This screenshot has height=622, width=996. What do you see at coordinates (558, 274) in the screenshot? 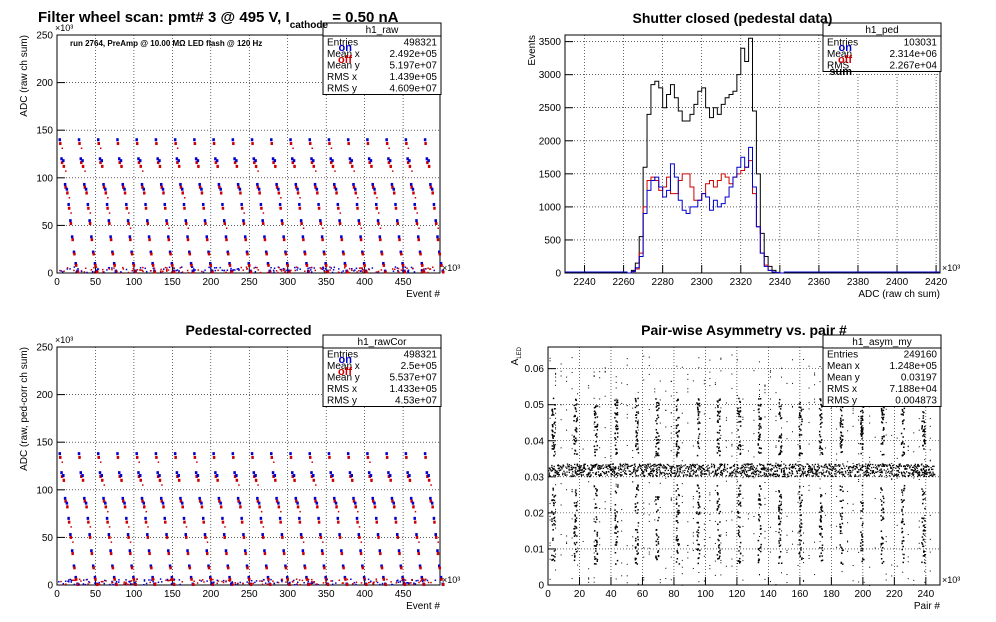
I see `y-tick-label: 0` at bounding box center [558, 274].